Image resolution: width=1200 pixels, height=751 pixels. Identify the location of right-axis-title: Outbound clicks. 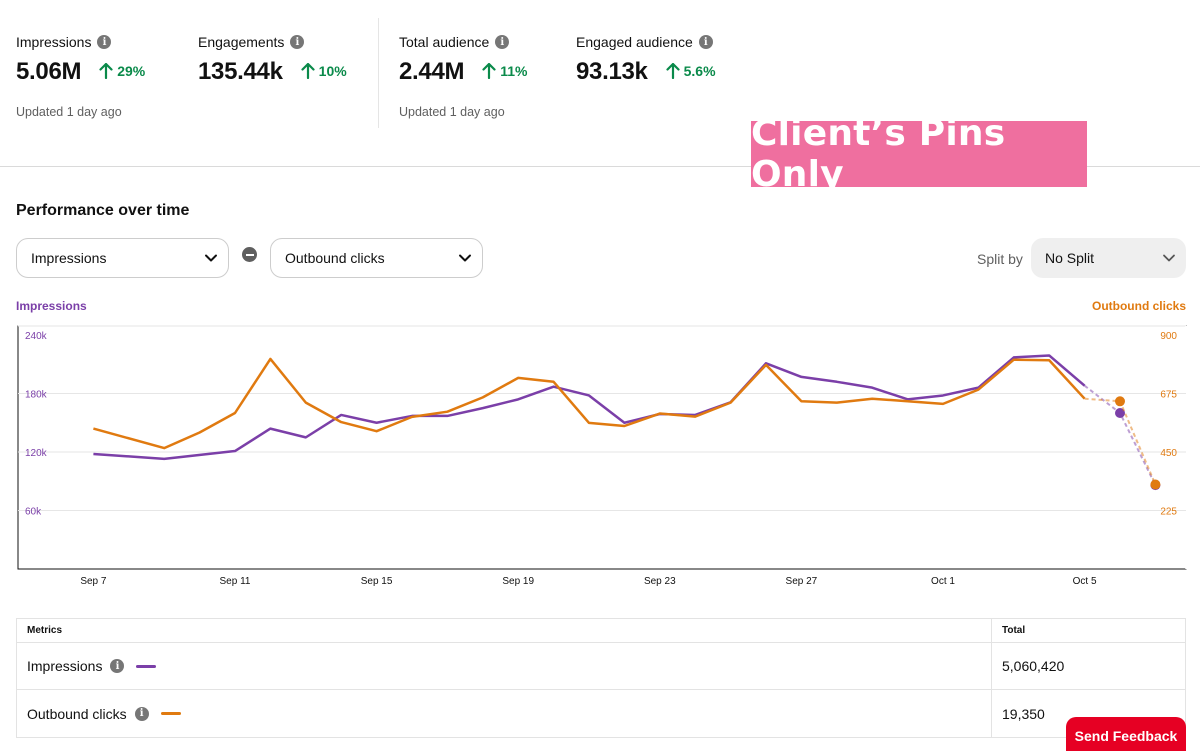
(1138, 306).